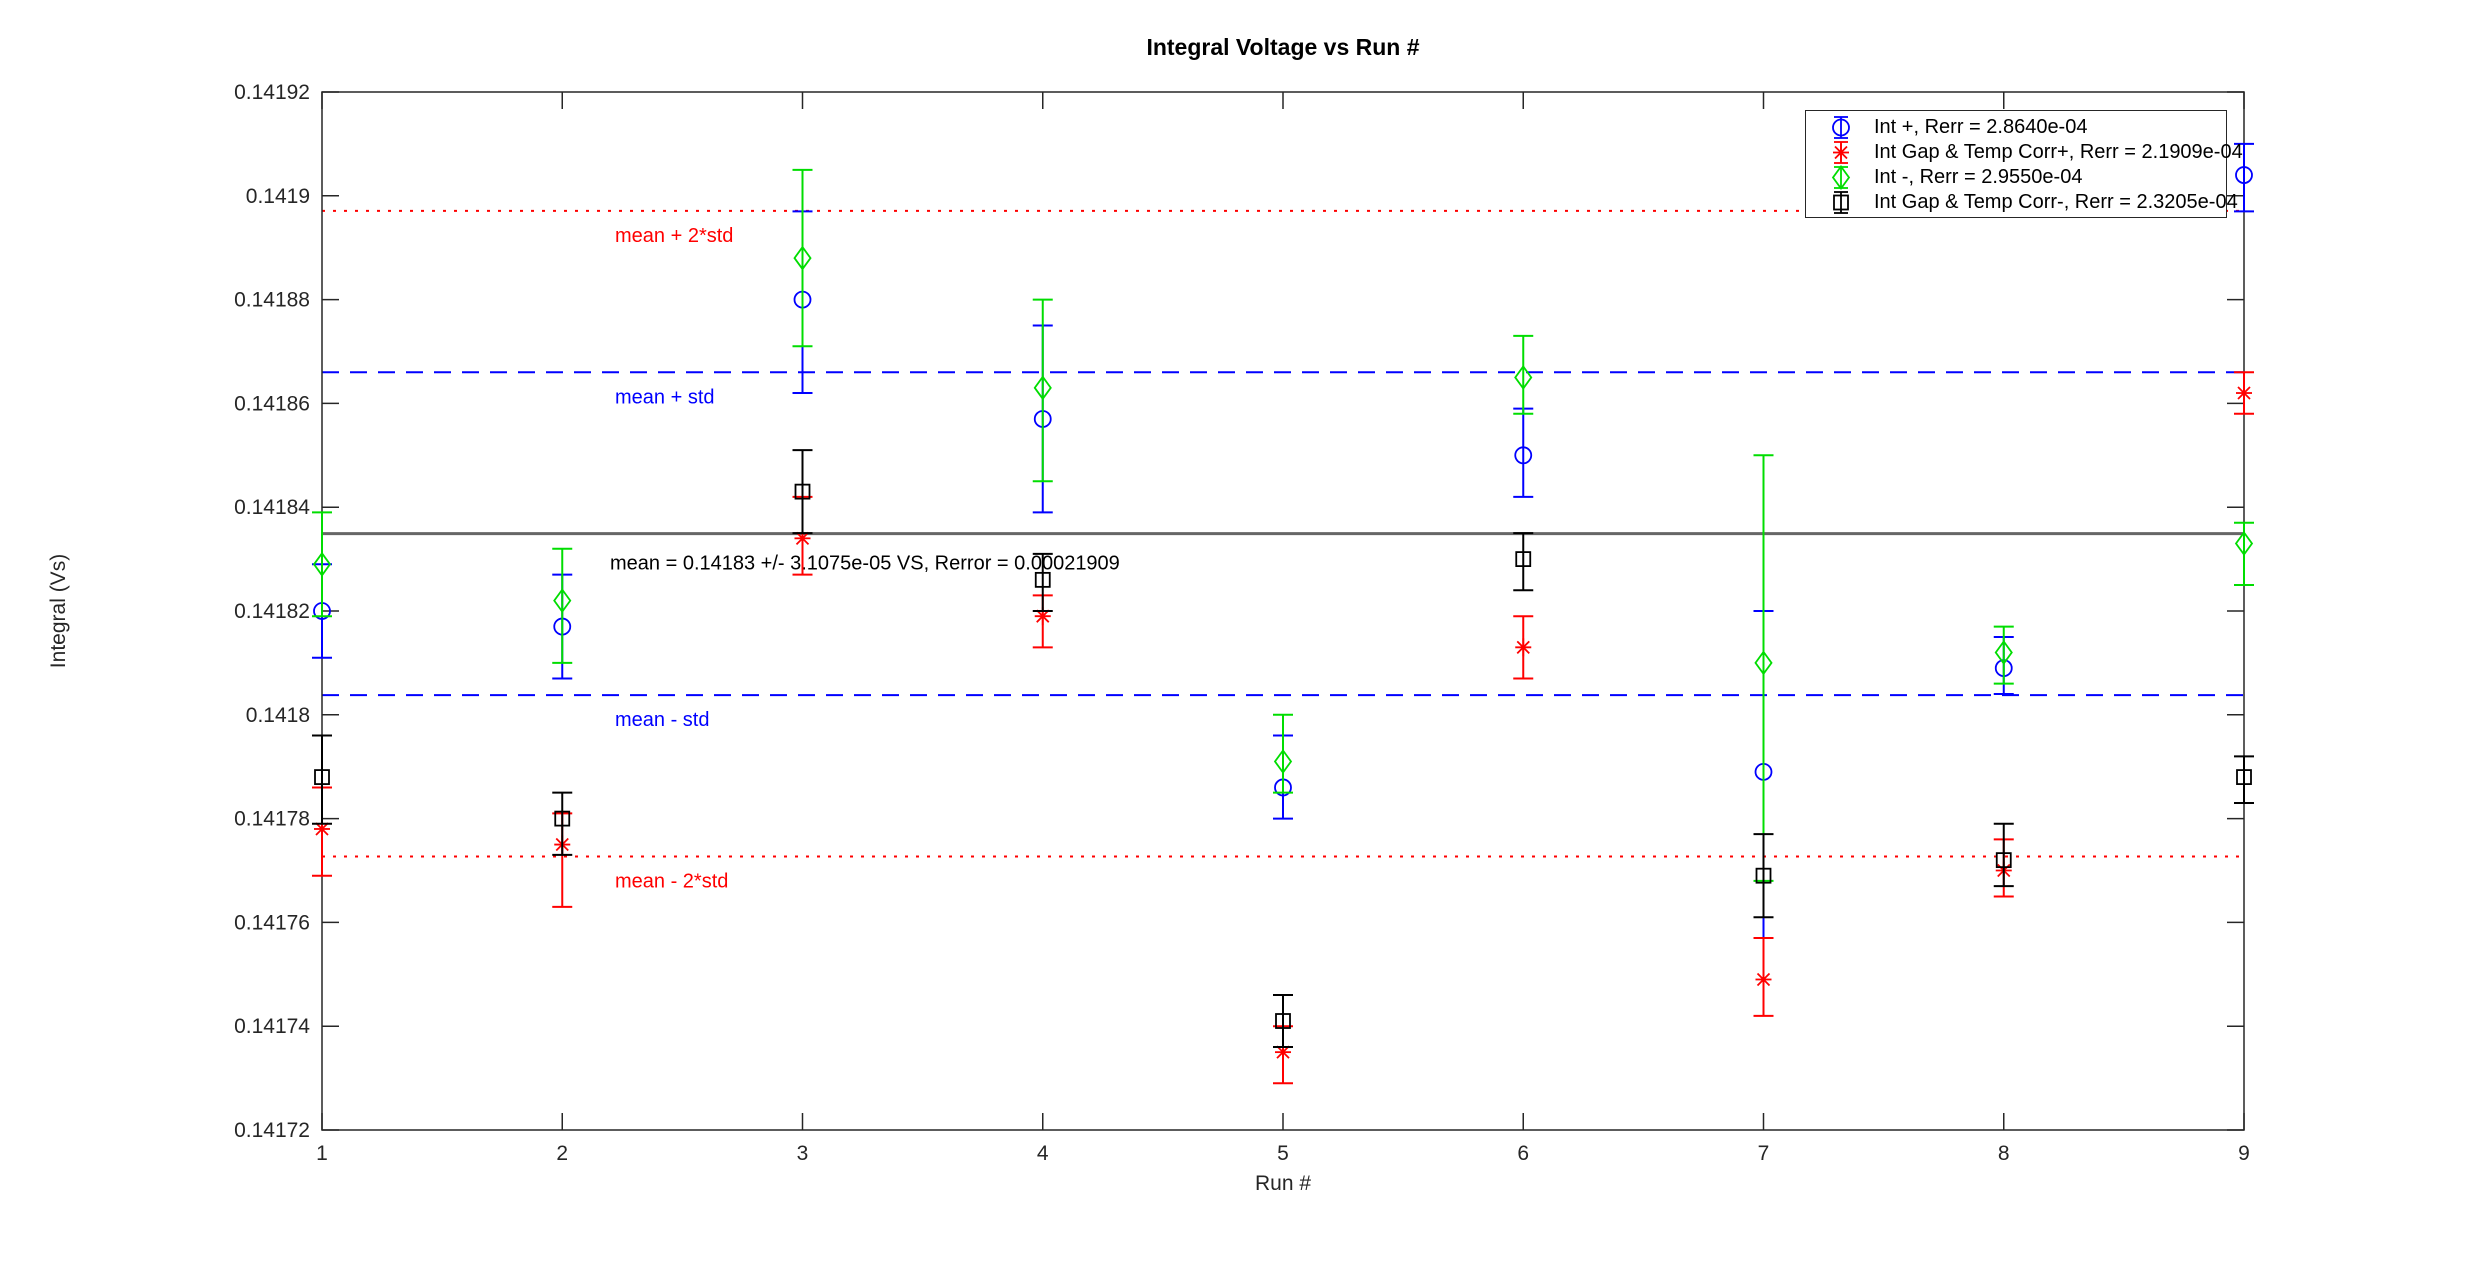 Image resolution: width=2481 pixels, height=1269 pixels. What do you see at coordinates (1841, 177) in the screenshot?
I see `errorbar-diamond-icon` at bounding box center [1841, 177].